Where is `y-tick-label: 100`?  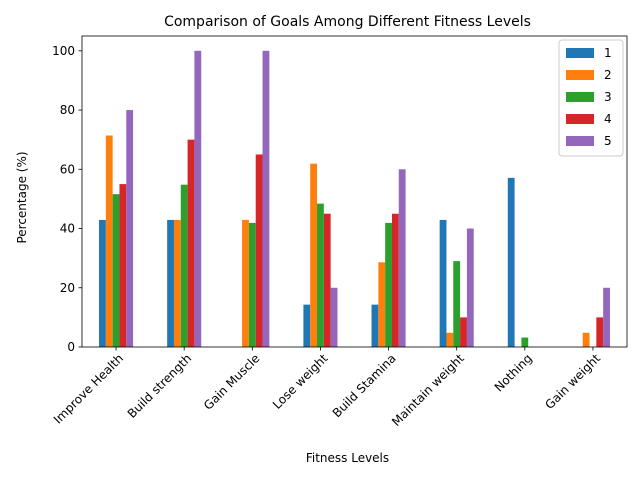 y-tick-label: 100 is located at coordinates (63, 51).